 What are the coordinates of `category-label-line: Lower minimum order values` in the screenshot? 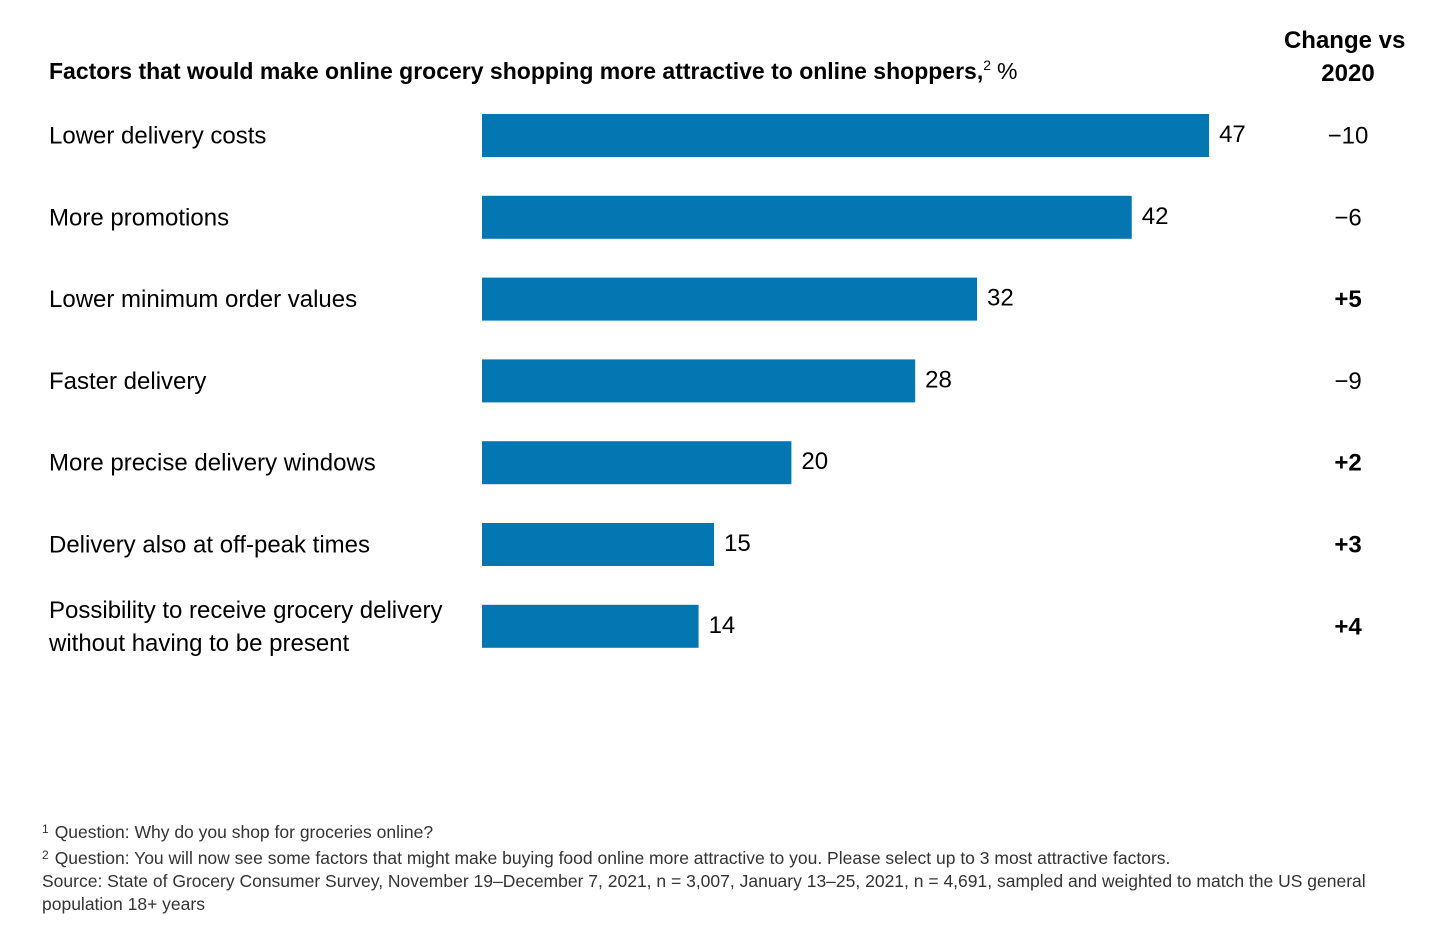 It's located at (203, 299).